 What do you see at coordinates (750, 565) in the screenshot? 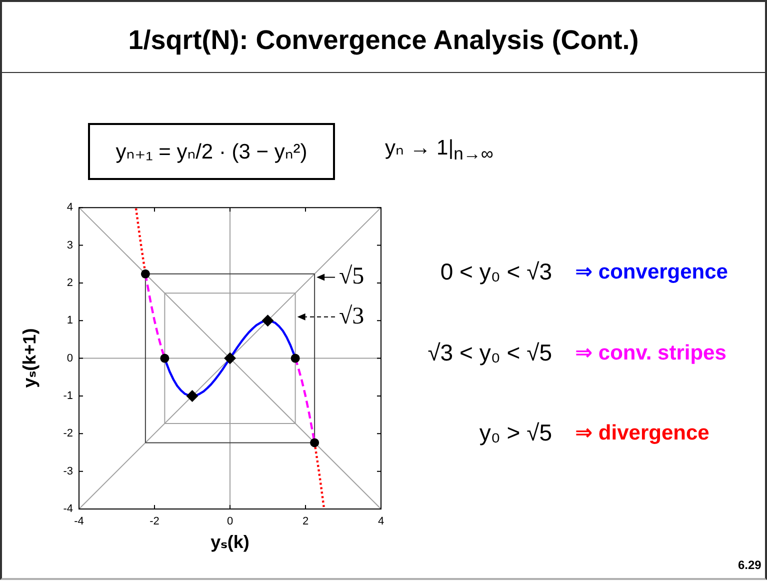
I see `text: 6.29` at bounding box center [750, 565].